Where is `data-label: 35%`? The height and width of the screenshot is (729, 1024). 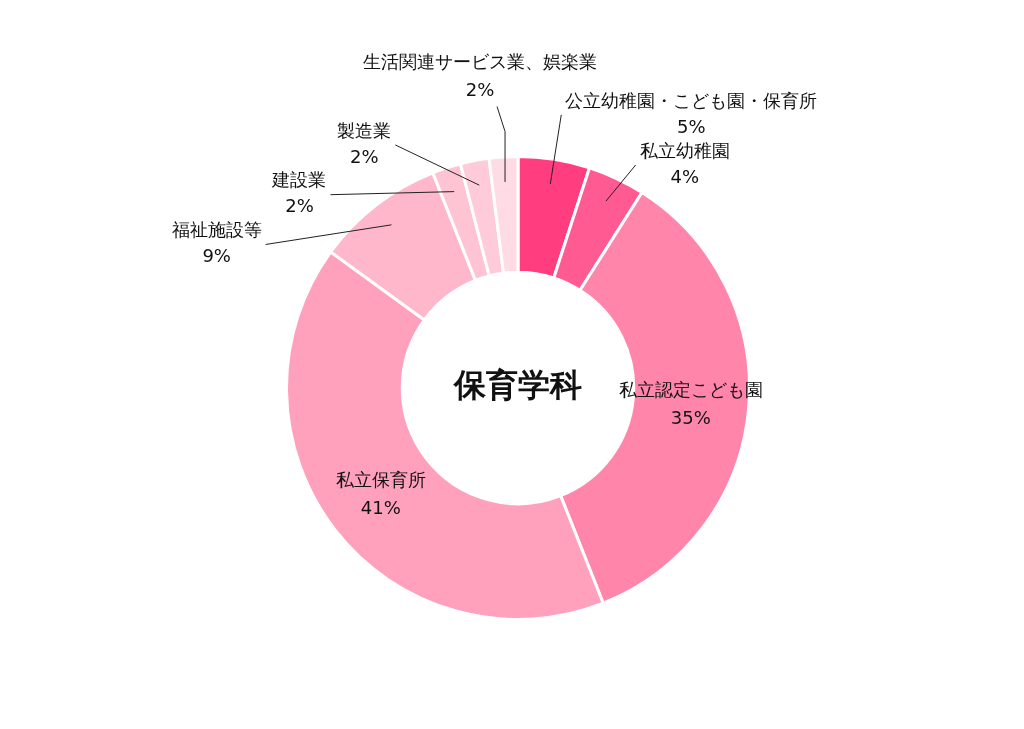
data-label: 35% is located at coordinates (690, 418).